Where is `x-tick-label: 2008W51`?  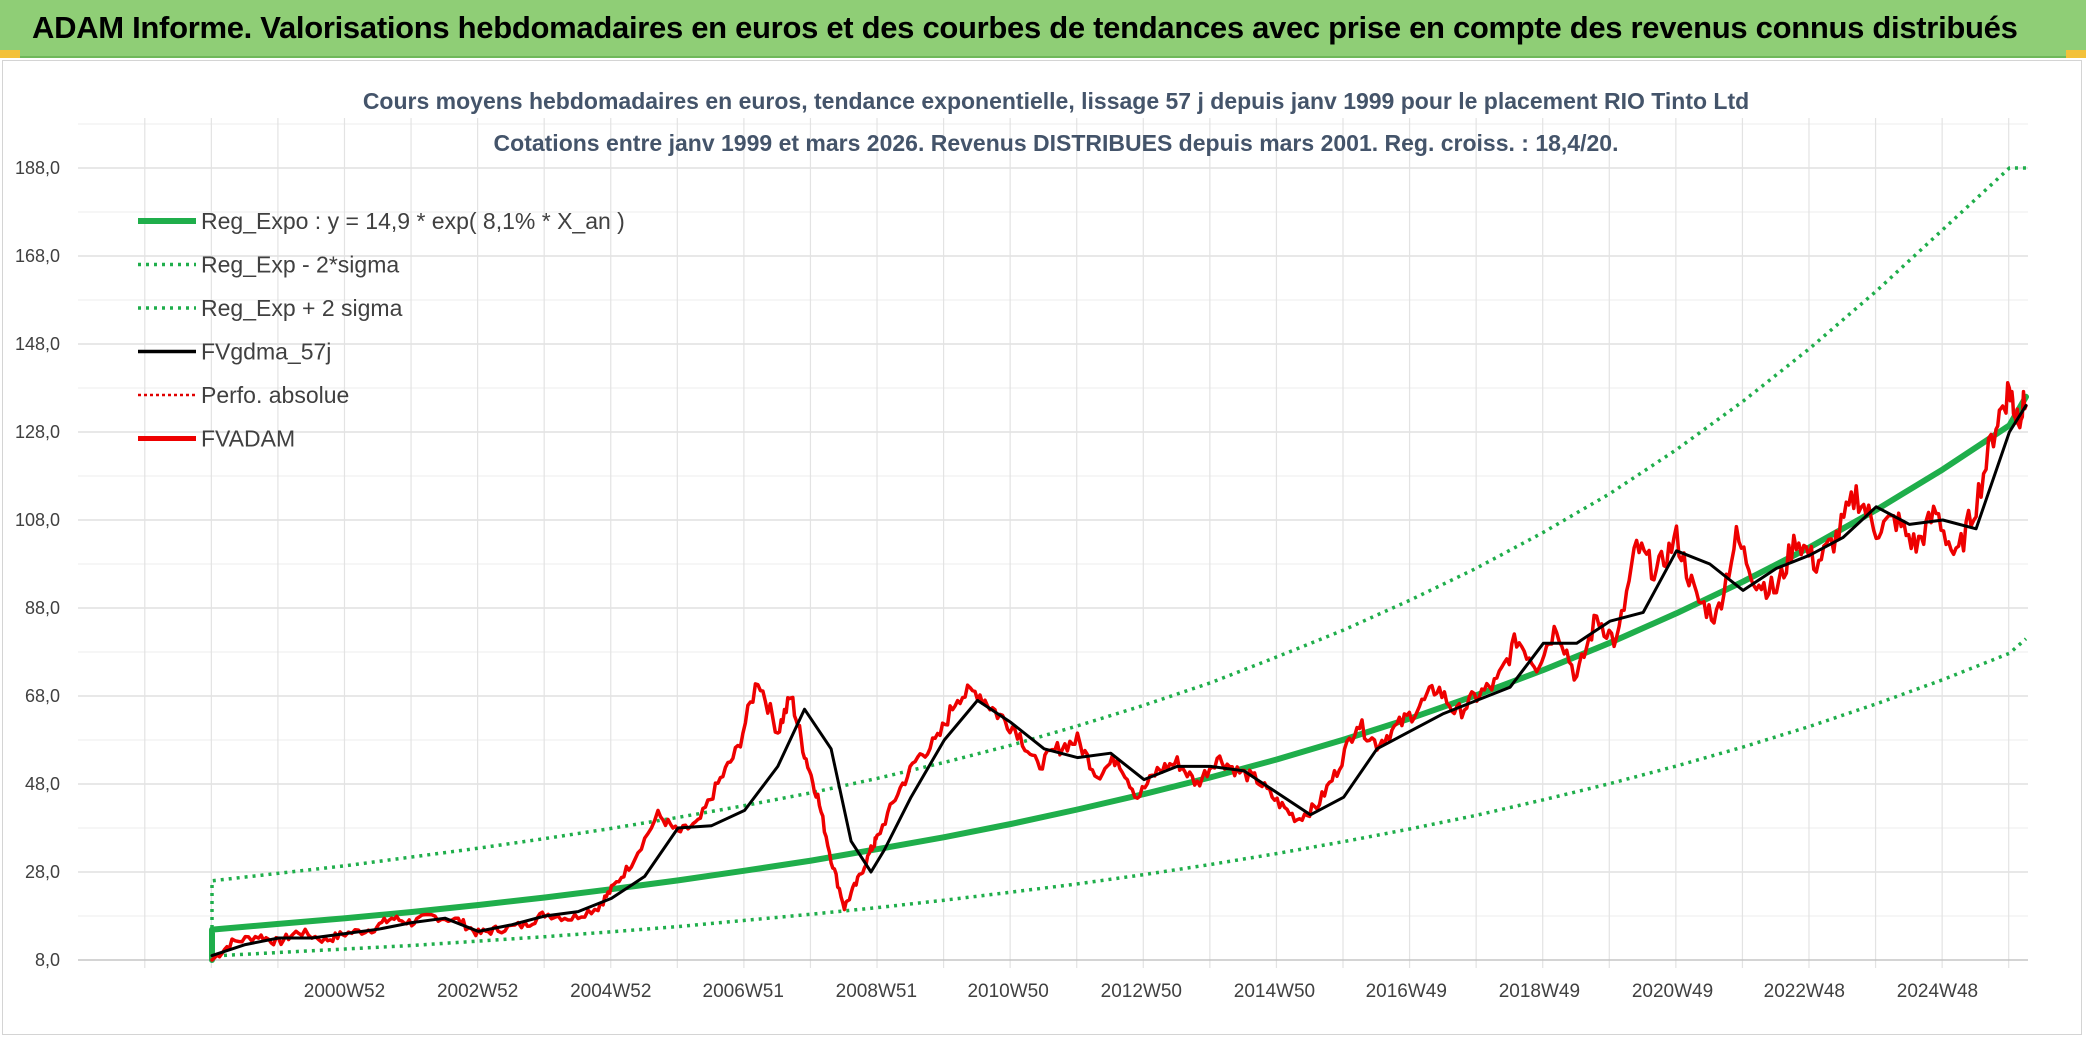 x-tick-label: 2008W51 is located at coordinates (876, 991).